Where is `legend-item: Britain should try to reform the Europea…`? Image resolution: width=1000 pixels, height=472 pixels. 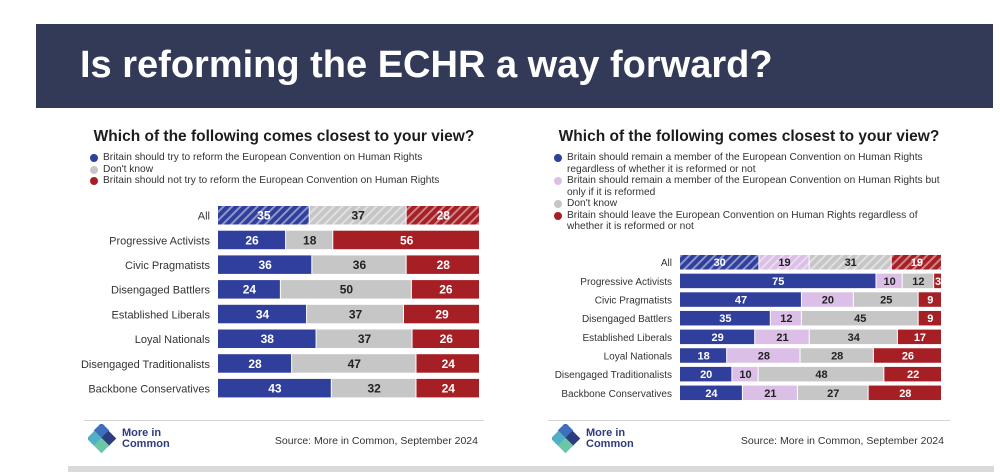
legend-item: Britain should try to reform the Europea… is located at coordinates (285, 158).